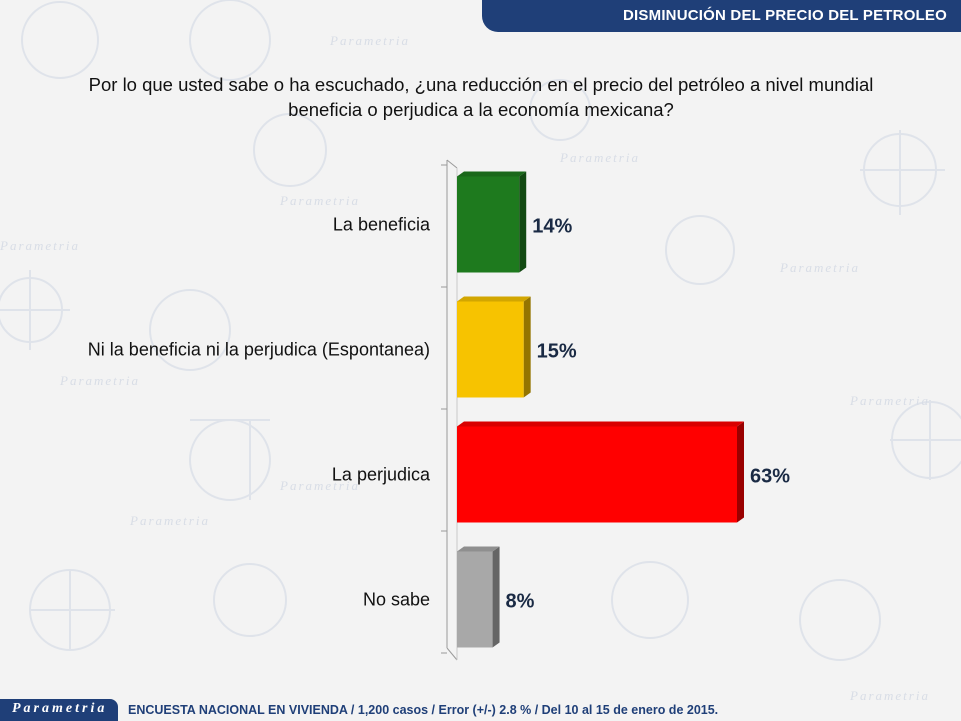  I want to click on category-label: No sabe, so click(396, 600).